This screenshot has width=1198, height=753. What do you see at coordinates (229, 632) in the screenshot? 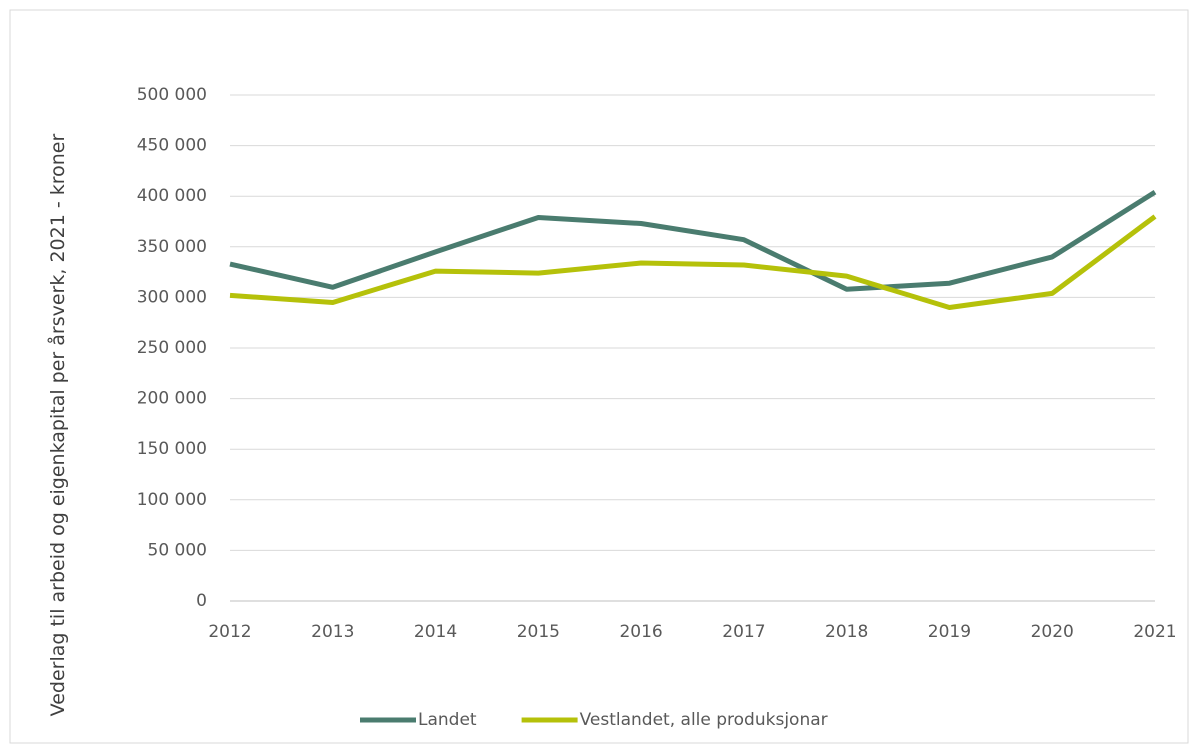
I see `x-tick-label: 2012` at bounding box center [229, 632].